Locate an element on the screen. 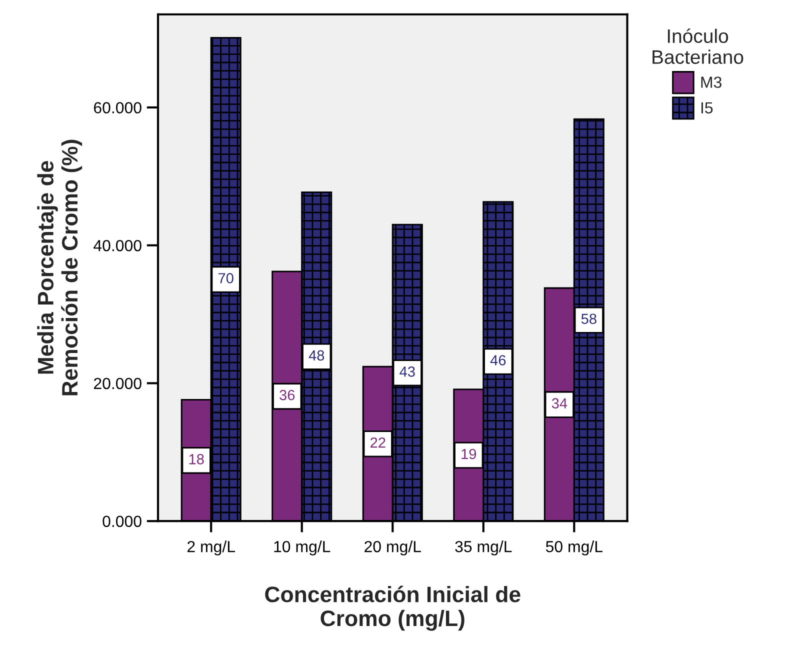  x-axis-title: Concentración Inicial de Cromo (mg/L) is located at coordinates (392, 608).